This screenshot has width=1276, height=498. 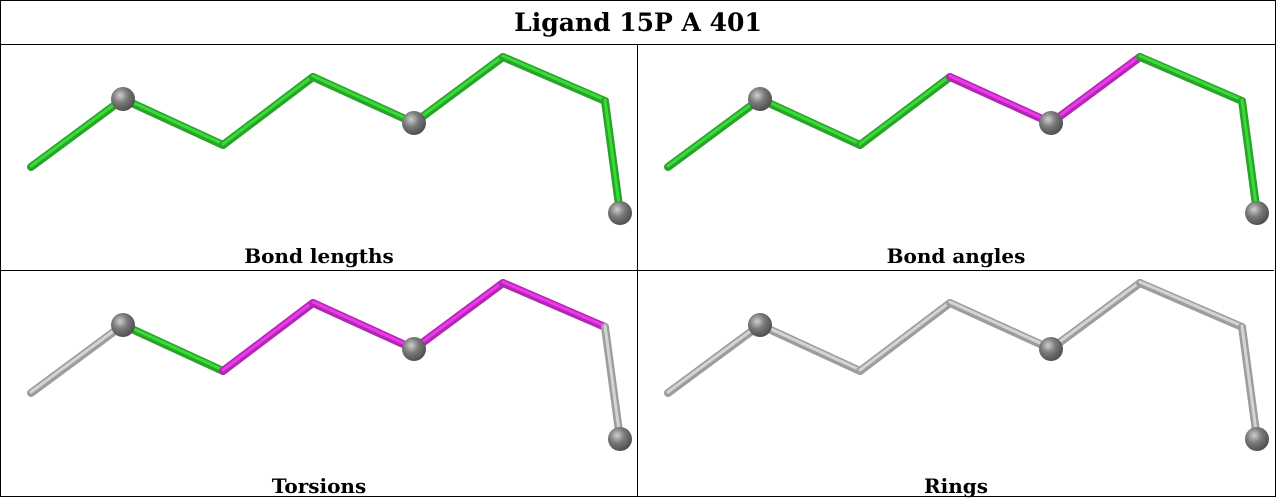 What do you see at coordinates (319, 486) in the screenshot?
I see `panel-caption: Torsions` at bounding box center [319, 486].